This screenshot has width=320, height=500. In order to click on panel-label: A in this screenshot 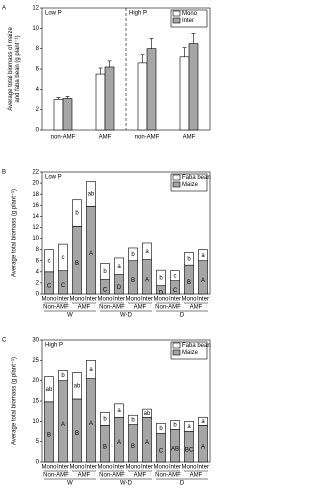, I will do `click(4, 9)`.